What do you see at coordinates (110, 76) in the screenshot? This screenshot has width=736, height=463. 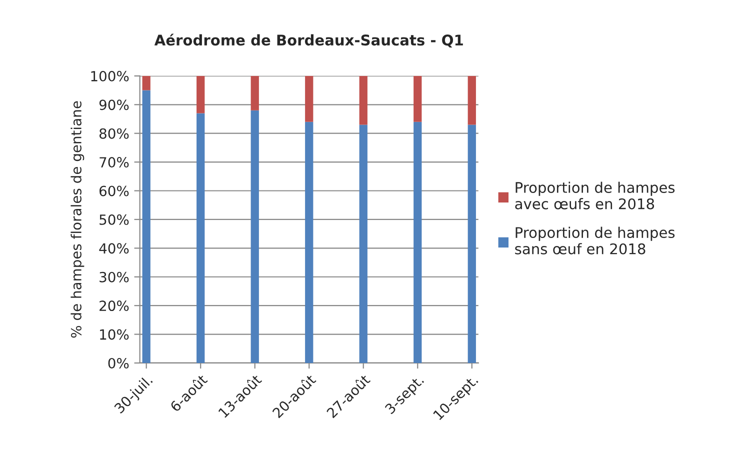 I see `y-tick-label: 100%` at bounding box center [110, 76].